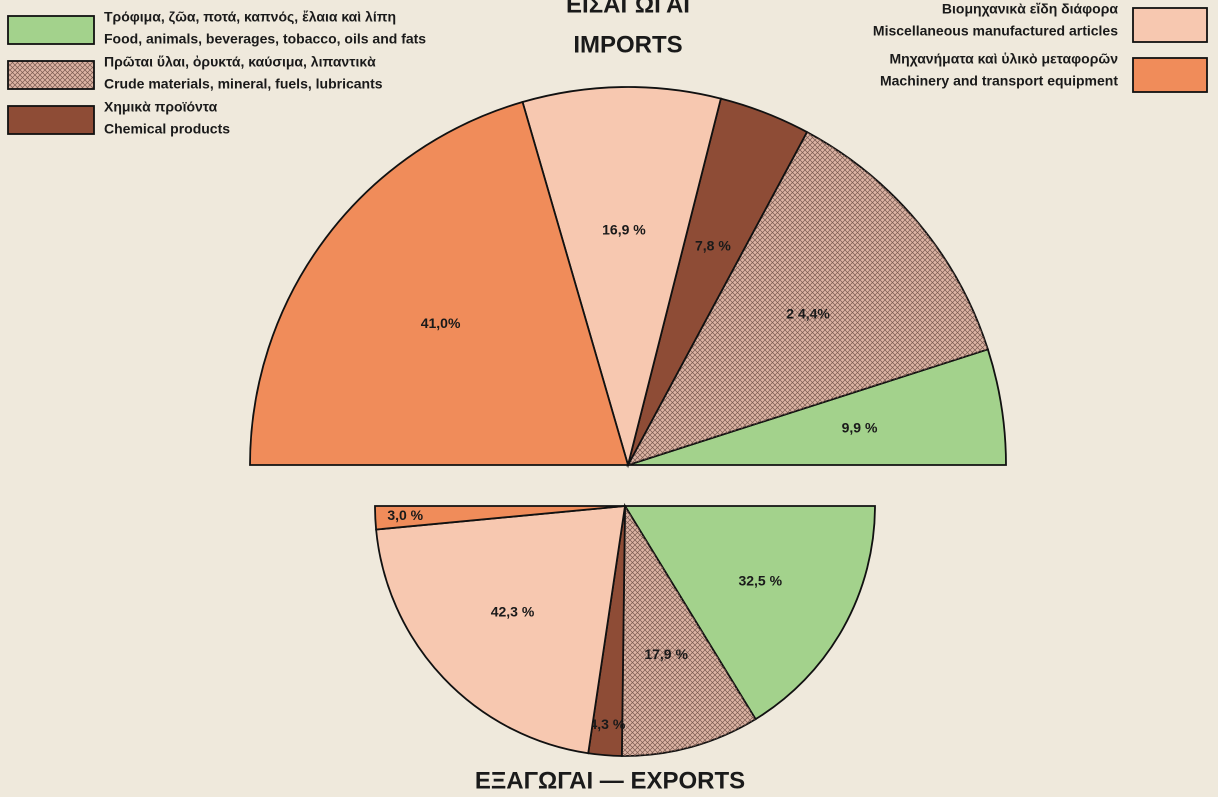 The image size is (1218, 797). What do you see at coordinates (441, 323) in the screenshot?
I see `value-label: 41,0%` at bounding box center [441, 323].